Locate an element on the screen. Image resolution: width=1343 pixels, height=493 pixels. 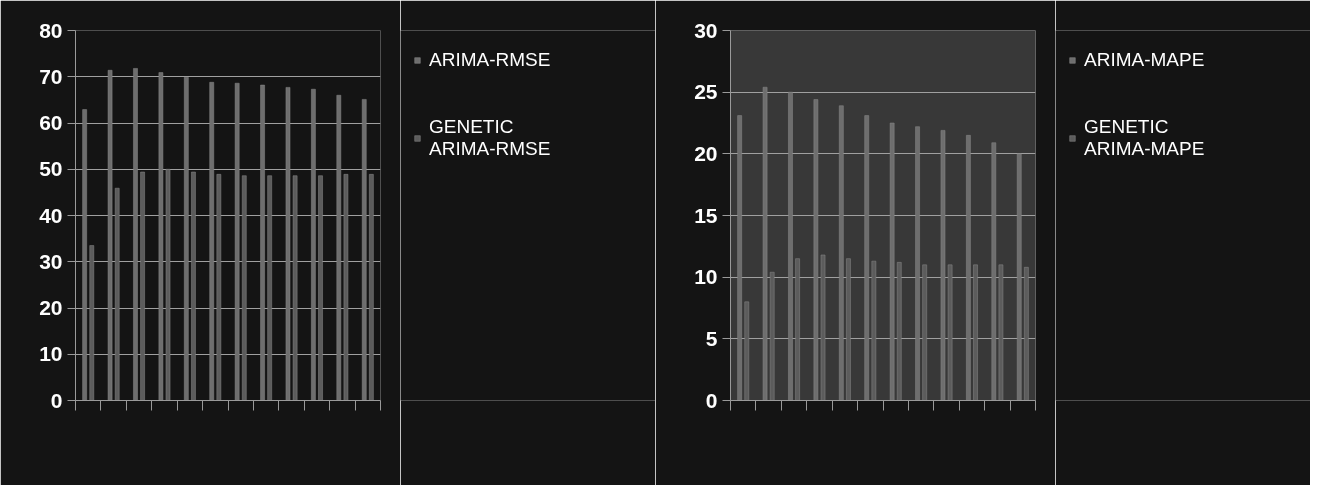
legend-label: GENETIC ARIMA-RMSE is located at coordinates (490, 138).